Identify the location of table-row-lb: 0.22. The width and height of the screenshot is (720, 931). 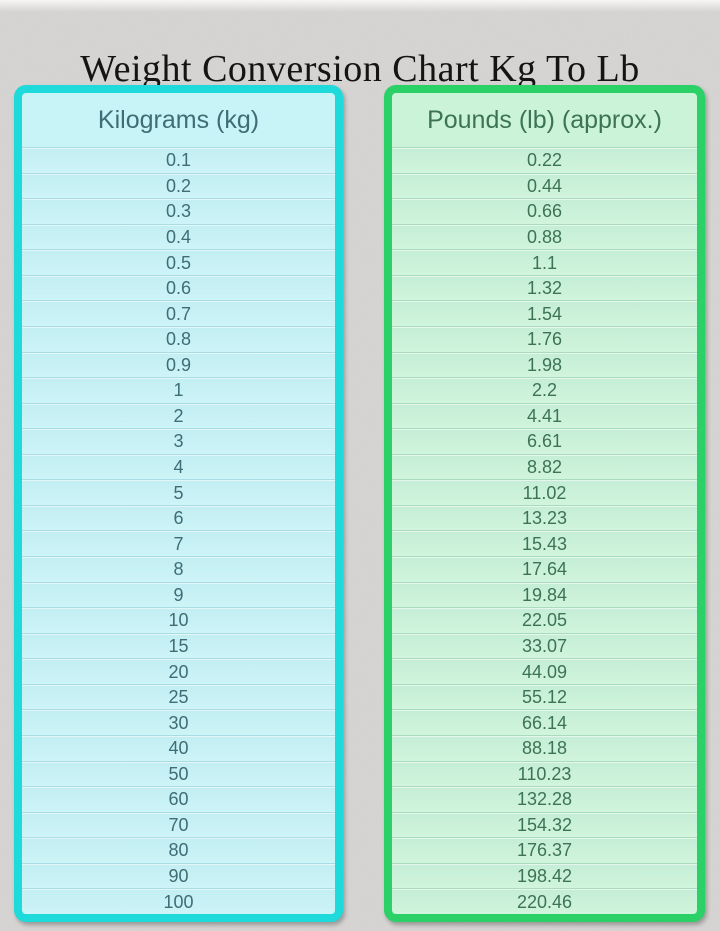
(544, 160).